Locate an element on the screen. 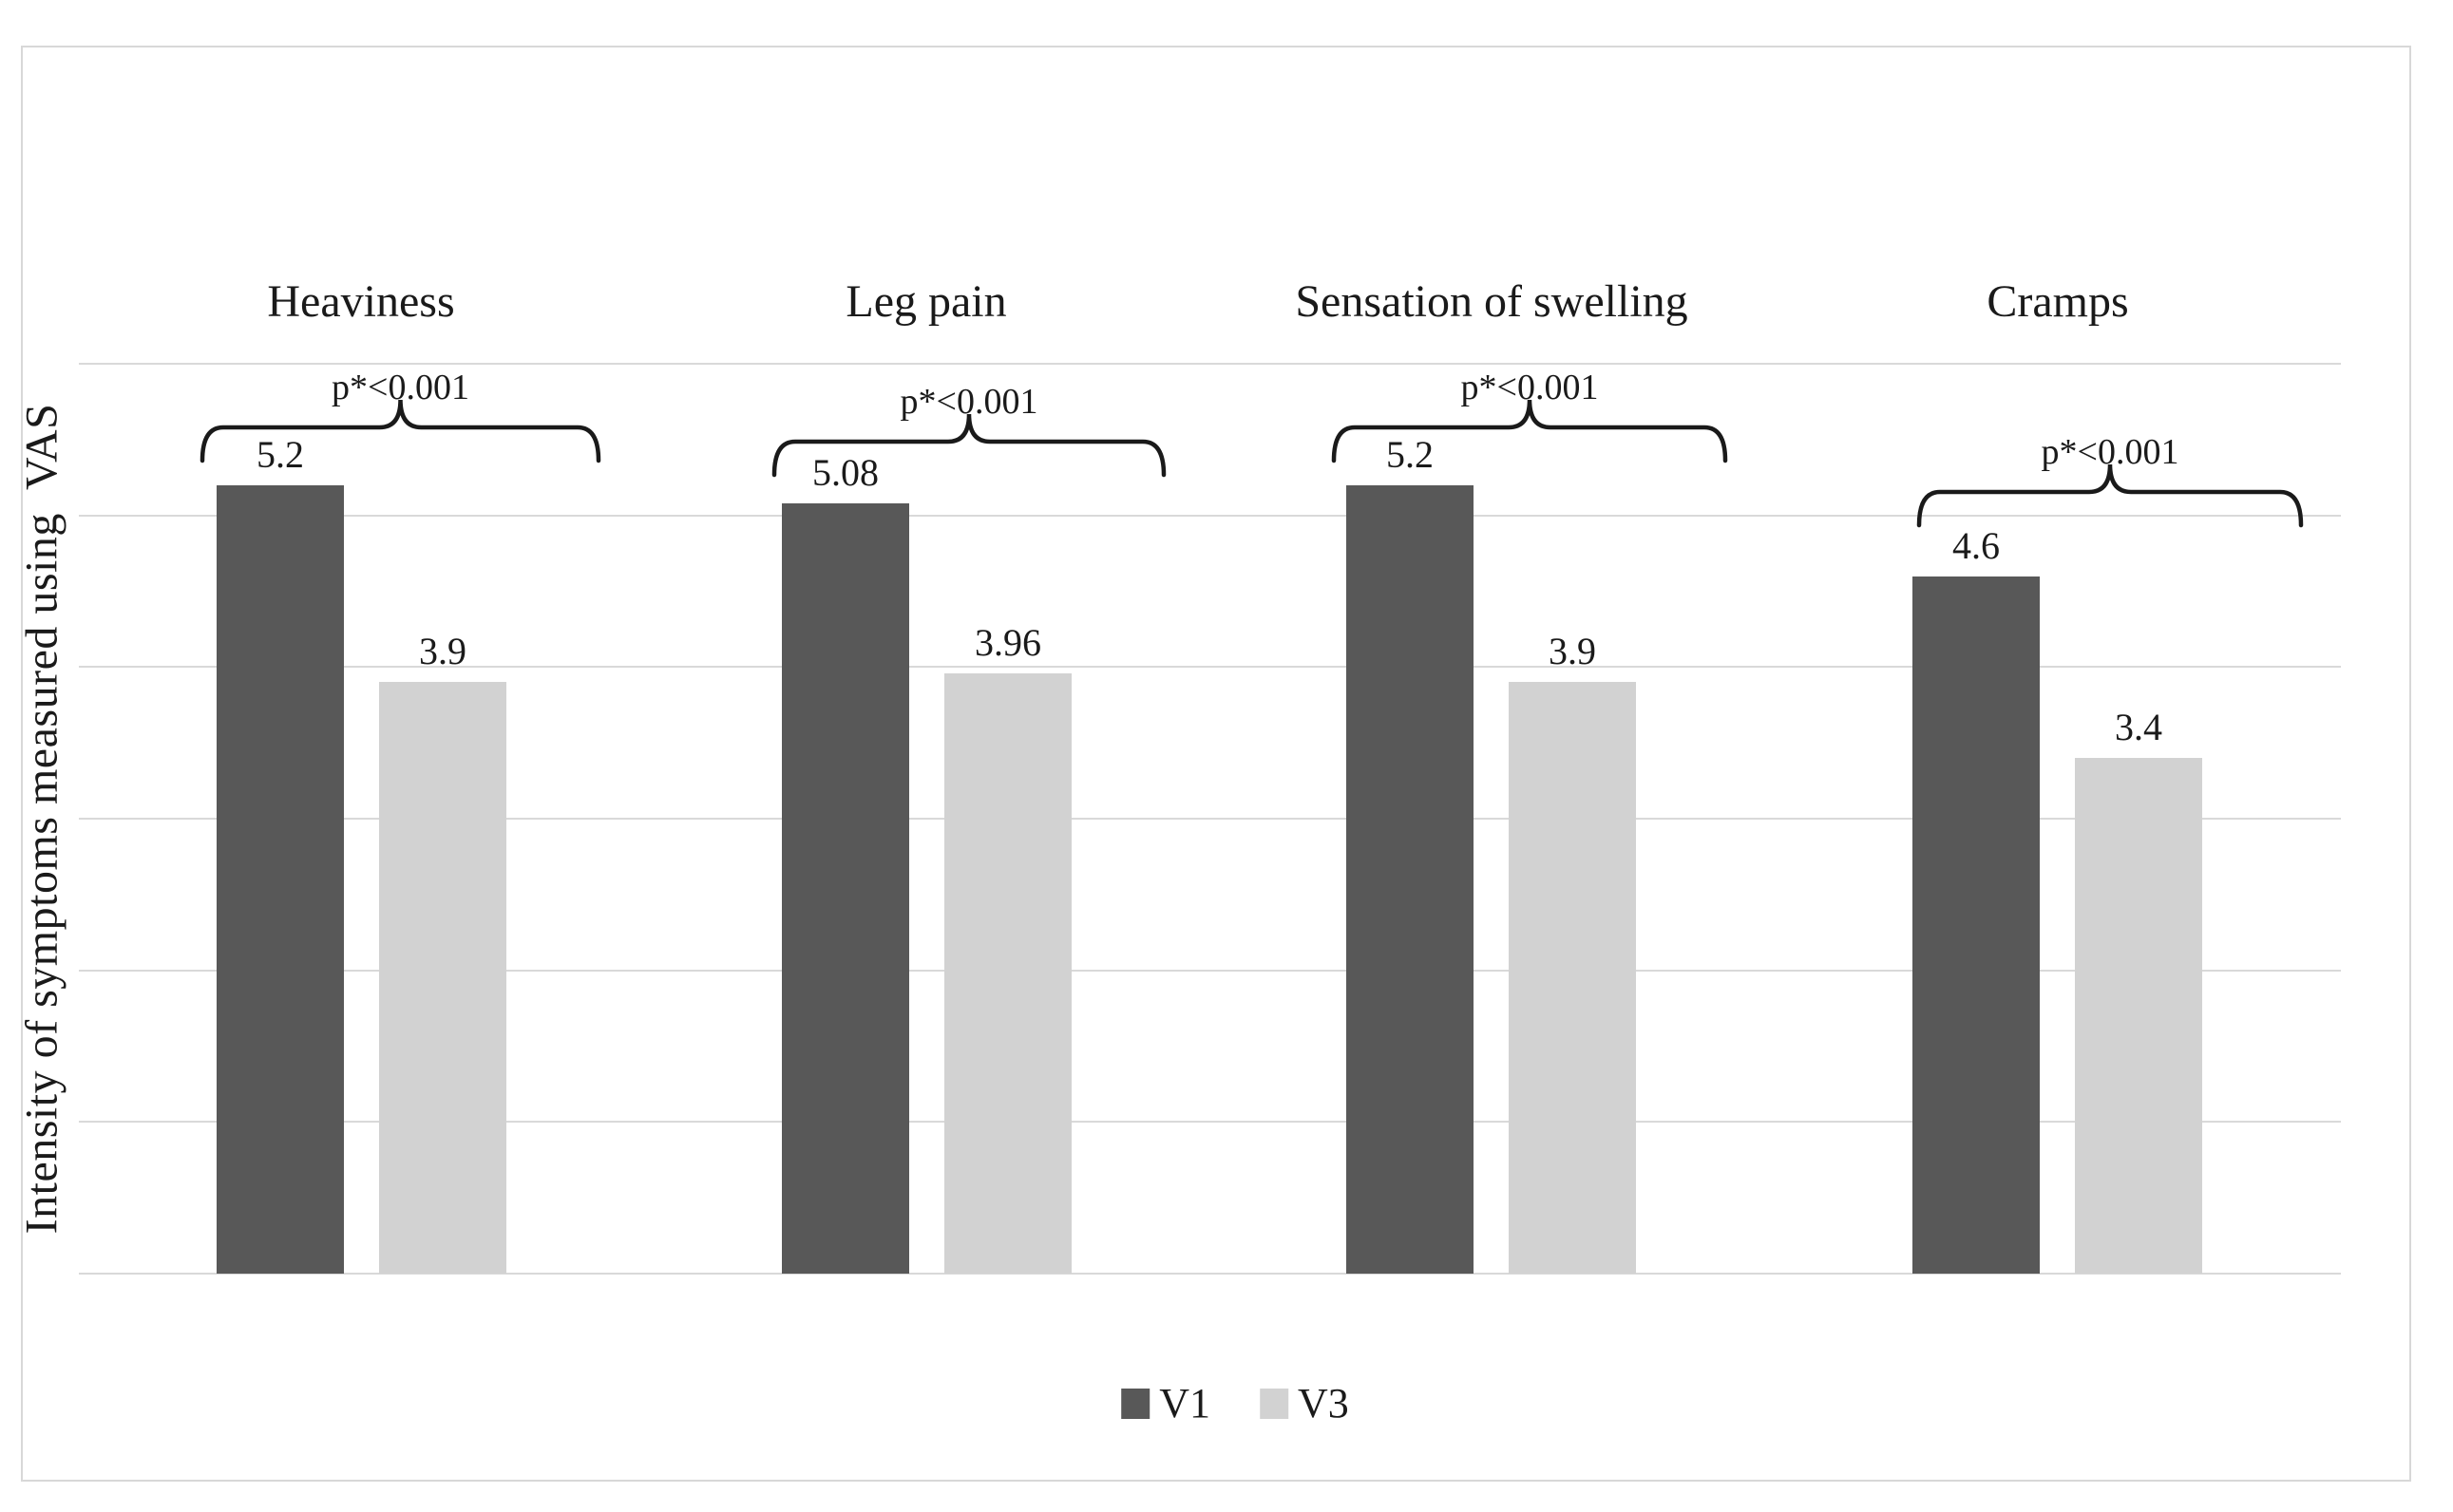 This screenshot has width=2453, height=1512. category-label: Heaviness is located at coordinates (361, 301).